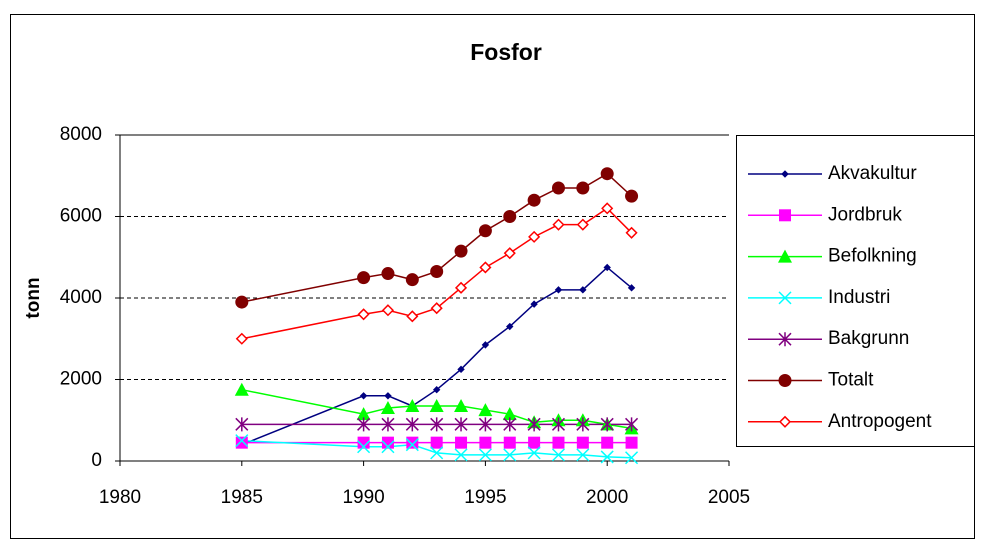  I want to click on legend-label: Befolkning, so click(872, 256).